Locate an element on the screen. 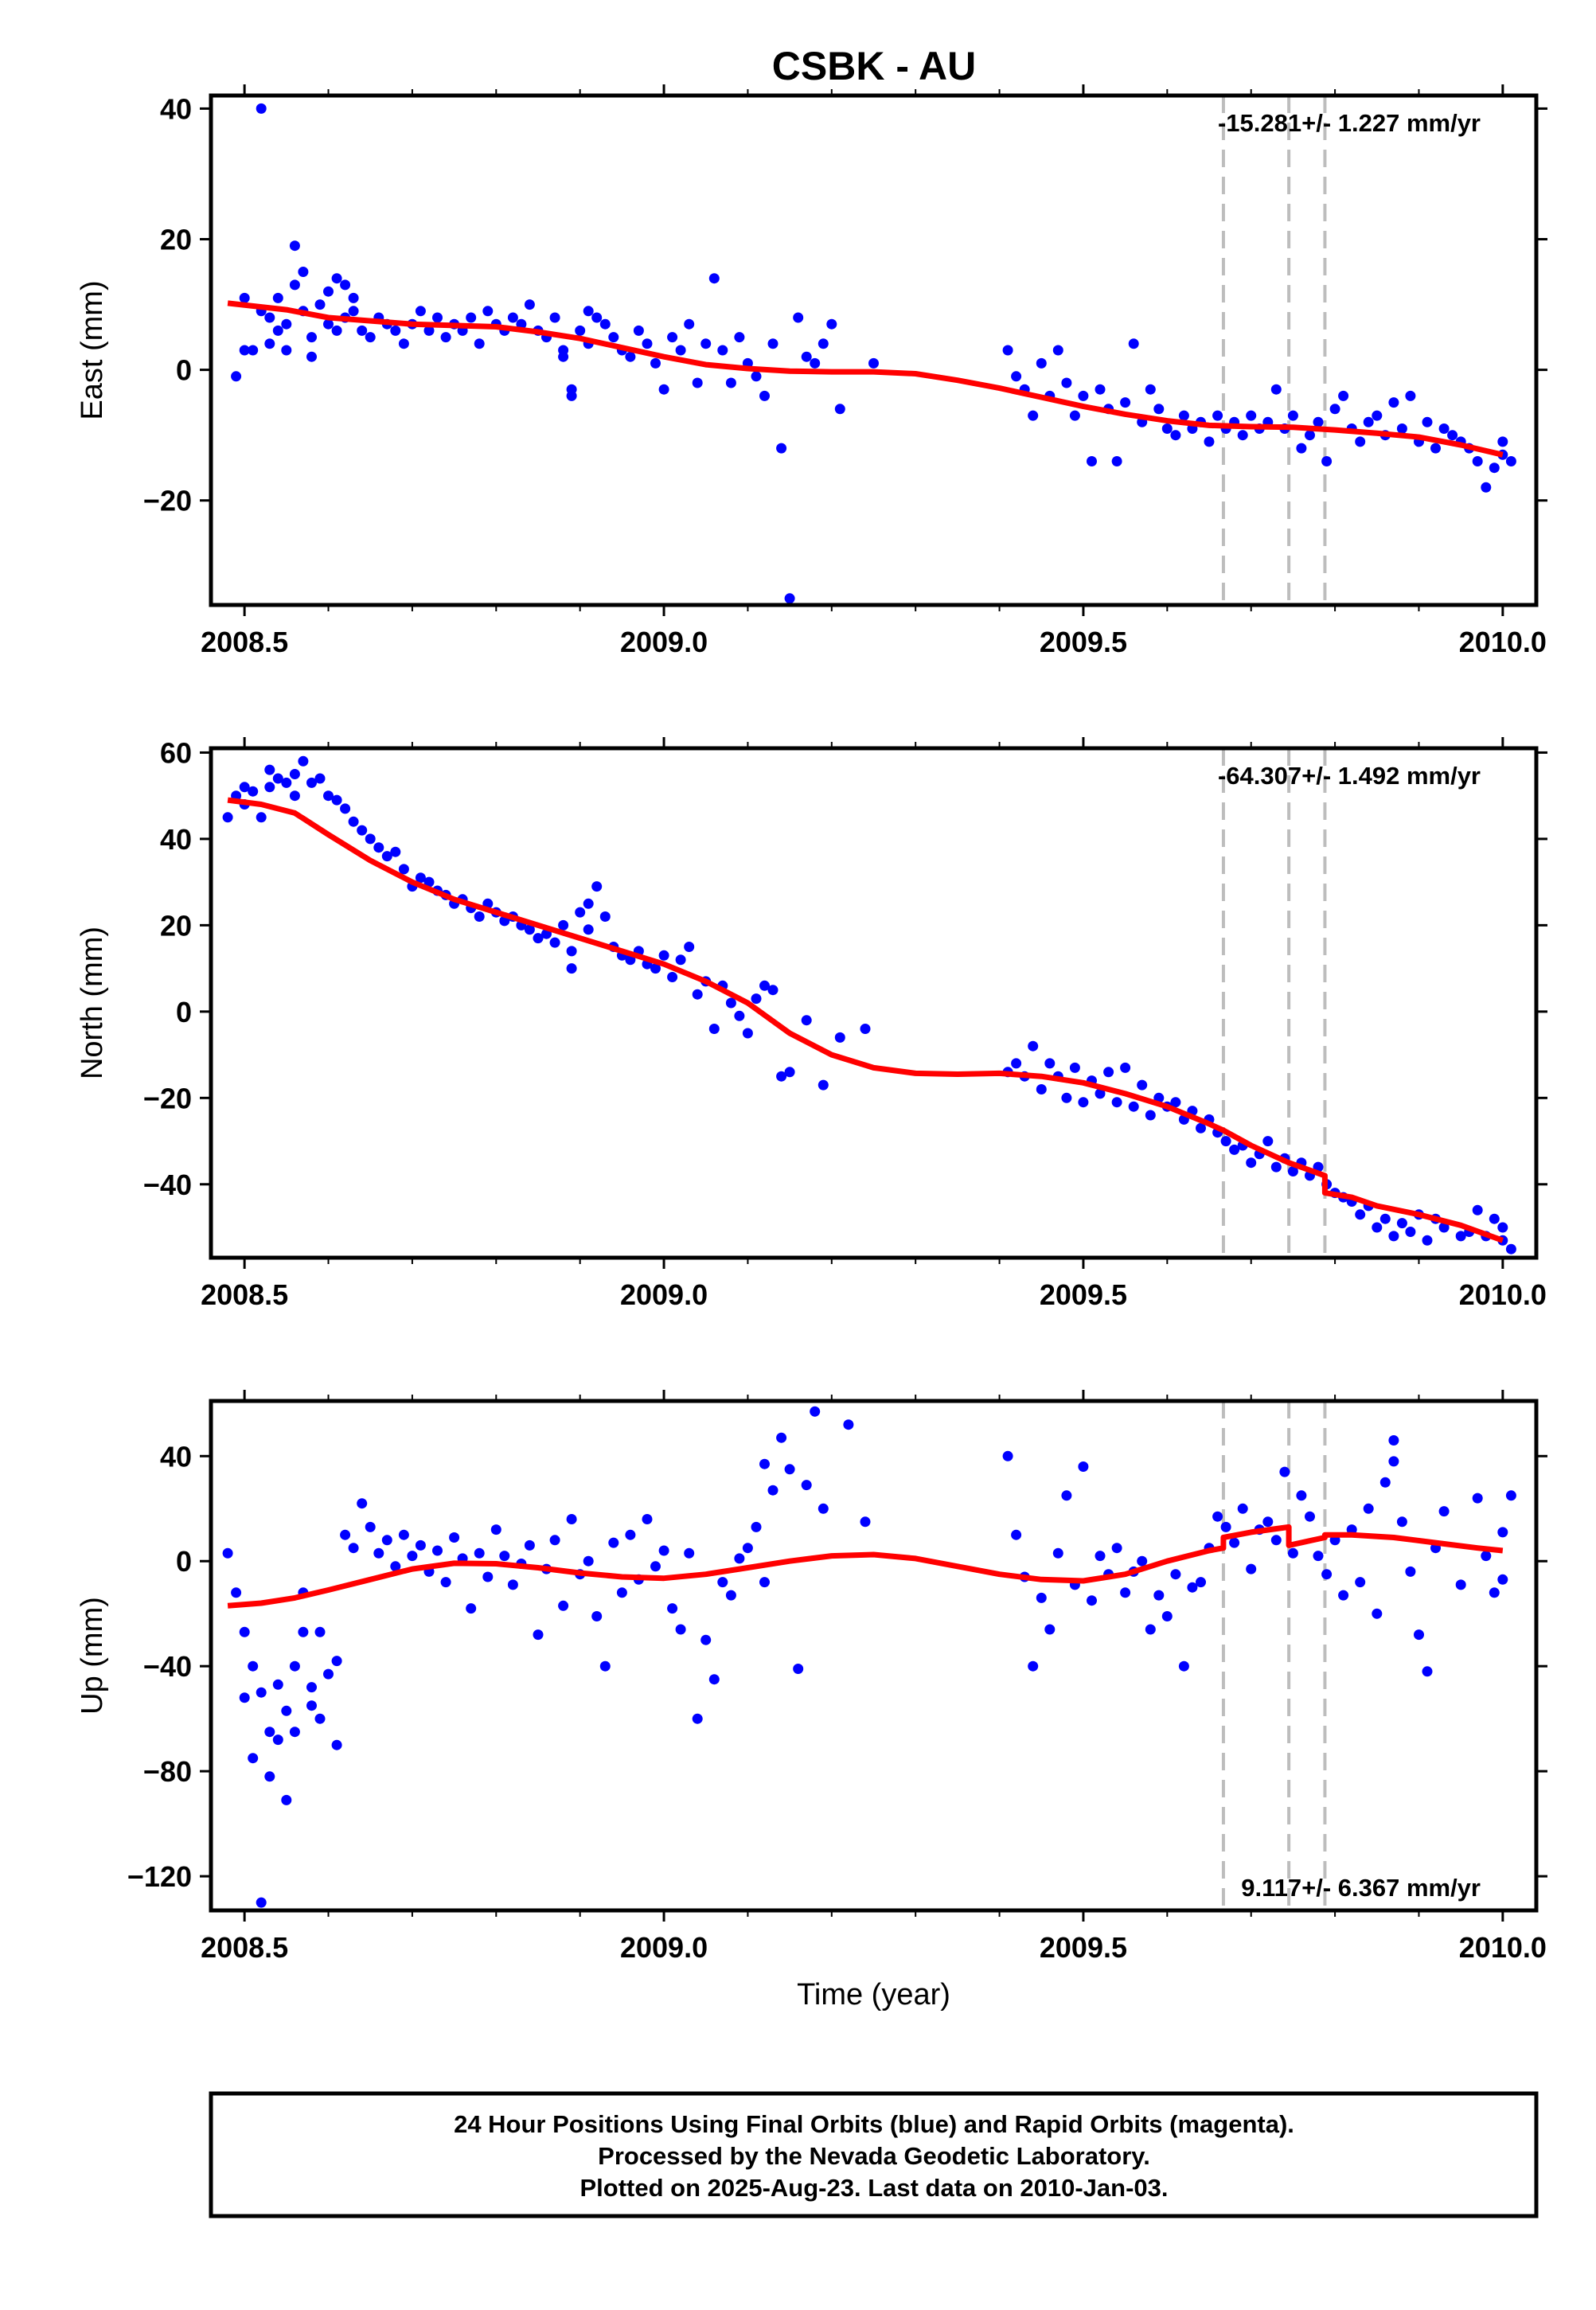 This screenshot has width=1596, height=2310. y-tick-label: −120 is located at coordinates (159, 1876).